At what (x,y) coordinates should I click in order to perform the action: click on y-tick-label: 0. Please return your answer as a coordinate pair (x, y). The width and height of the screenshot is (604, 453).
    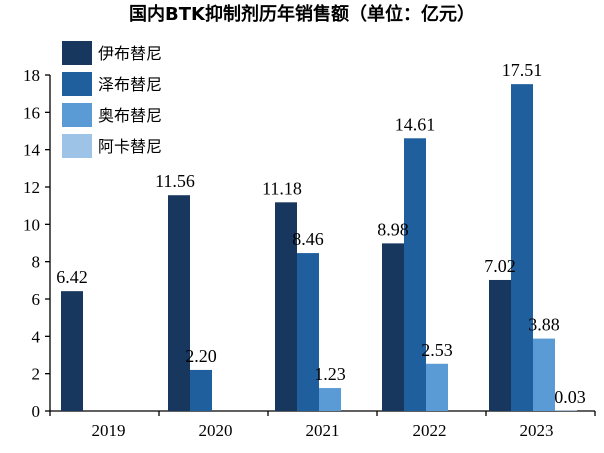
    Looking at the image, I should click on (36, 411).